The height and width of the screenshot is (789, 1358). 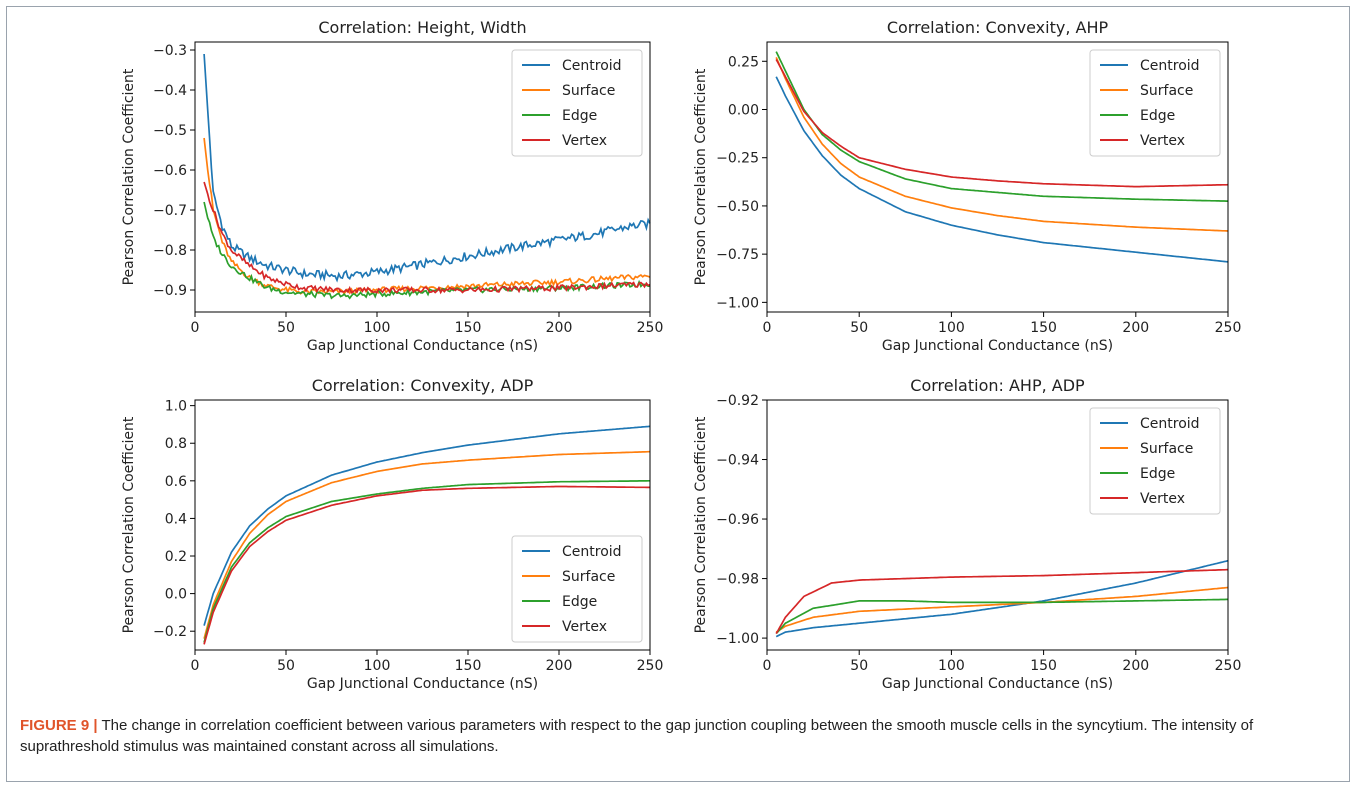 What do you see at coordinates (170, 91) in the screenshot?
I see `y-tick-label: −0.4` at bounding box center [170, 91].